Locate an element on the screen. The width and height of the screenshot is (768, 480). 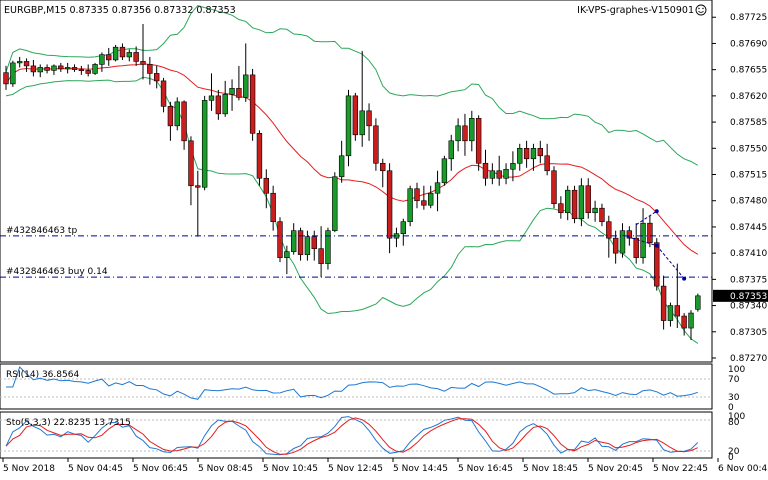
price-tick-label: 0.87445 is located at coordinates (748, 228).